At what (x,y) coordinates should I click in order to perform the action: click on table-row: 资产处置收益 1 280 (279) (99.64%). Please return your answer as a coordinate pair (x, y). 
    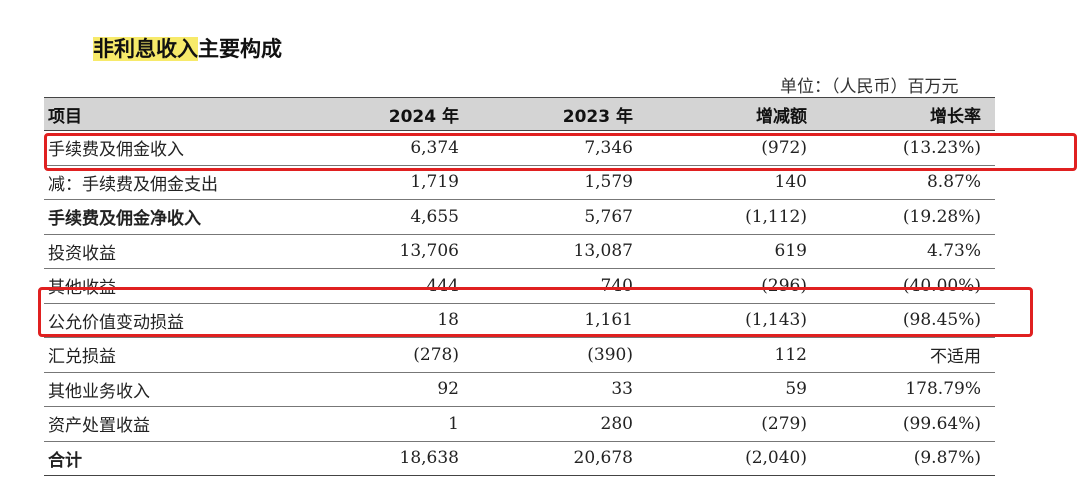
    Looking at the image, I should click on (519, 424).